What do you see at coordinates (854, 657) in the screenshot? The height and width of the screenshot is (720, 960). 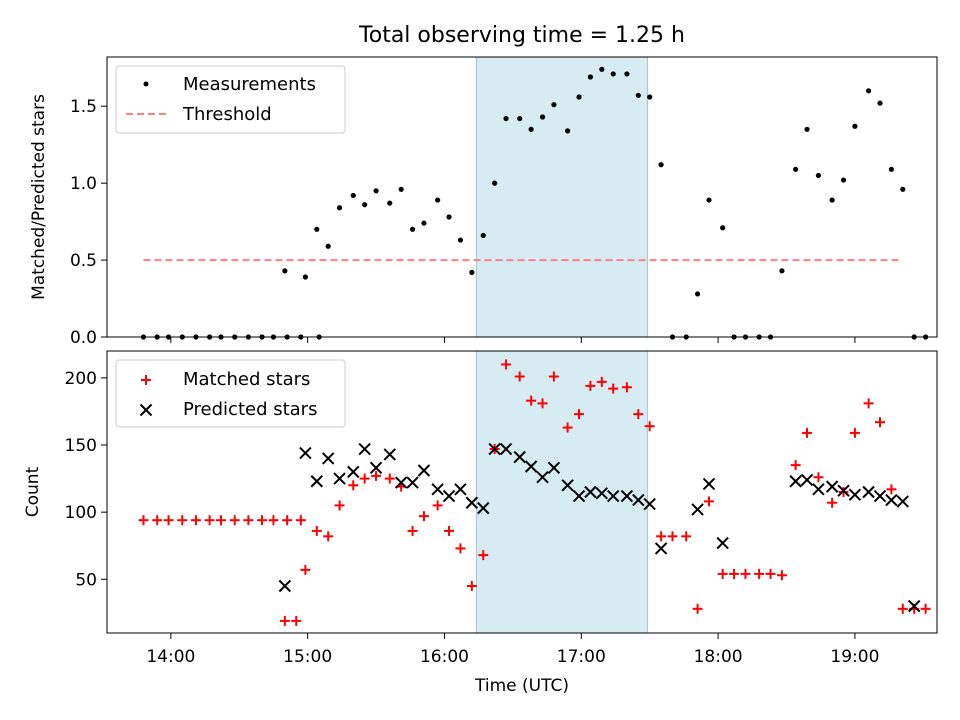 I see `x-tick-label: 19:00` at bounding box center [854, 657].